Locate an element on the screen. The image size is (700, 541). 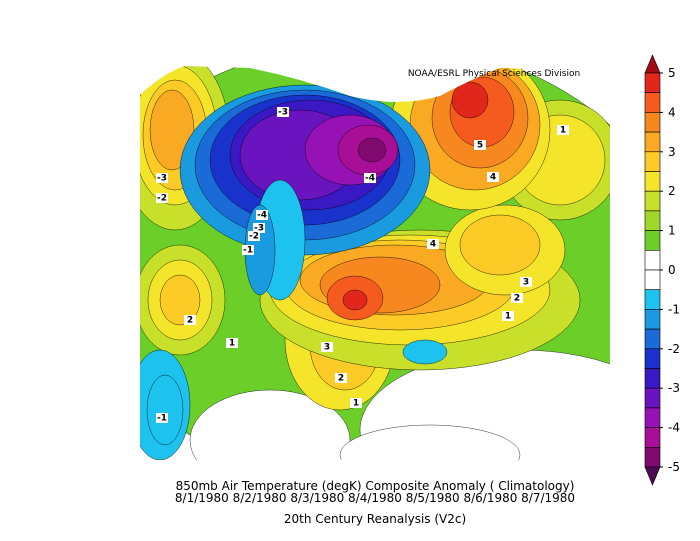
contour-label: 5 is located at coordinates (480, 146).